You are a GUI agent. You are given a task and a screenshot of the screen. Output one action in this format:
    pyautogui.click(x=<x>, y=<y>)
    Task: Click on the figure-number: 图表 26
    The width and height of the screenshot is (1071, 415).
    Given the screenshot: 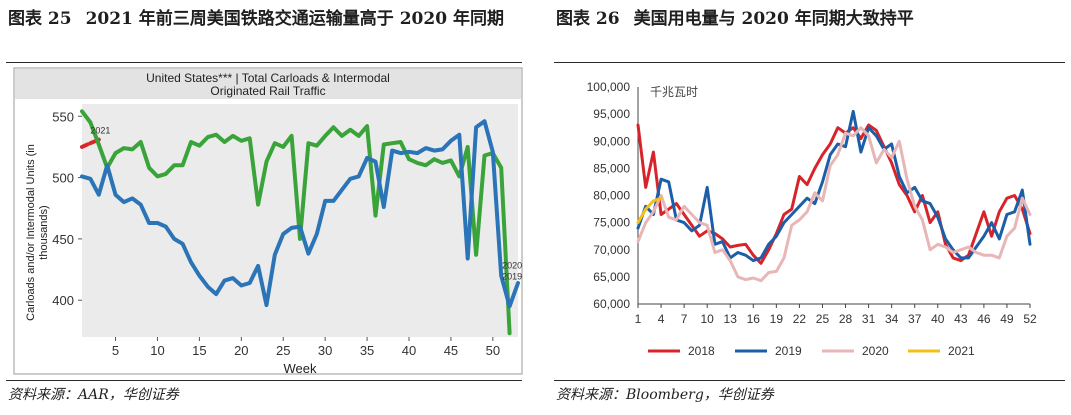 What is the action you would take?
    pyautogui.click(x=588, y=19)
    